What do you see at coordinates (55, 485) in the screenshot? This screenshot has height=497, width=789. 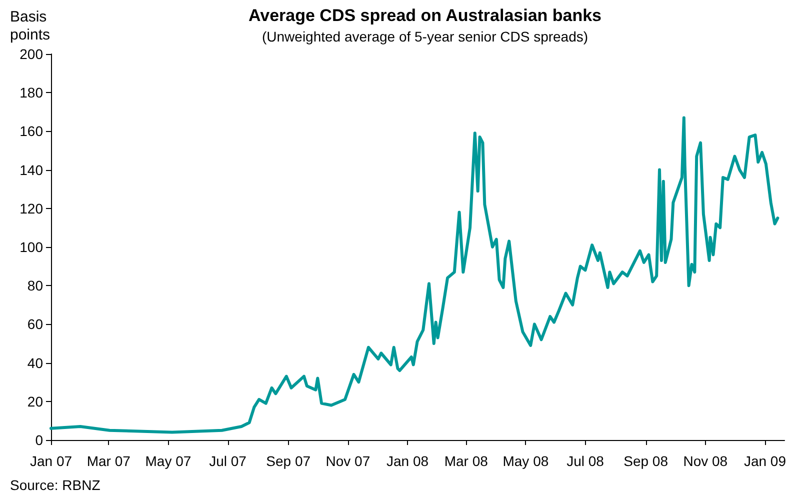 I see `source-note: Source: RBNZ` at bounding box center [55, 485].